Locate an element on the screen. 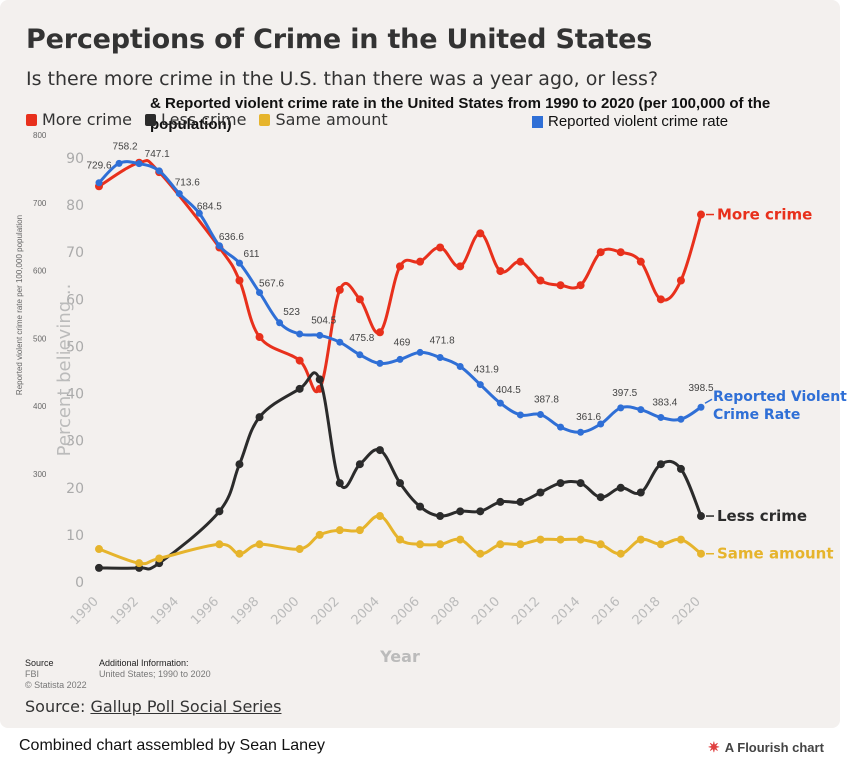 The image size is (847, 761). legend-label: Reported violent crime rate is located at coordinates (638, 121).